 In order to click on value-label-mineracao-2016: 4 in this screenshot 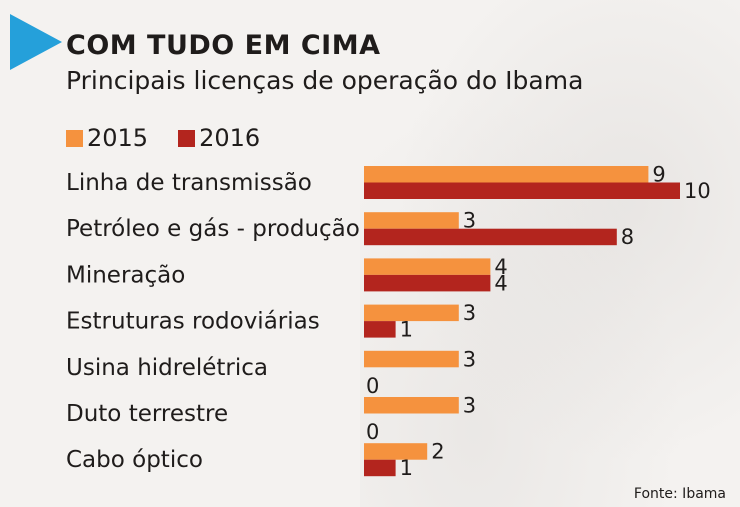, I will do `click(500, 283)`.